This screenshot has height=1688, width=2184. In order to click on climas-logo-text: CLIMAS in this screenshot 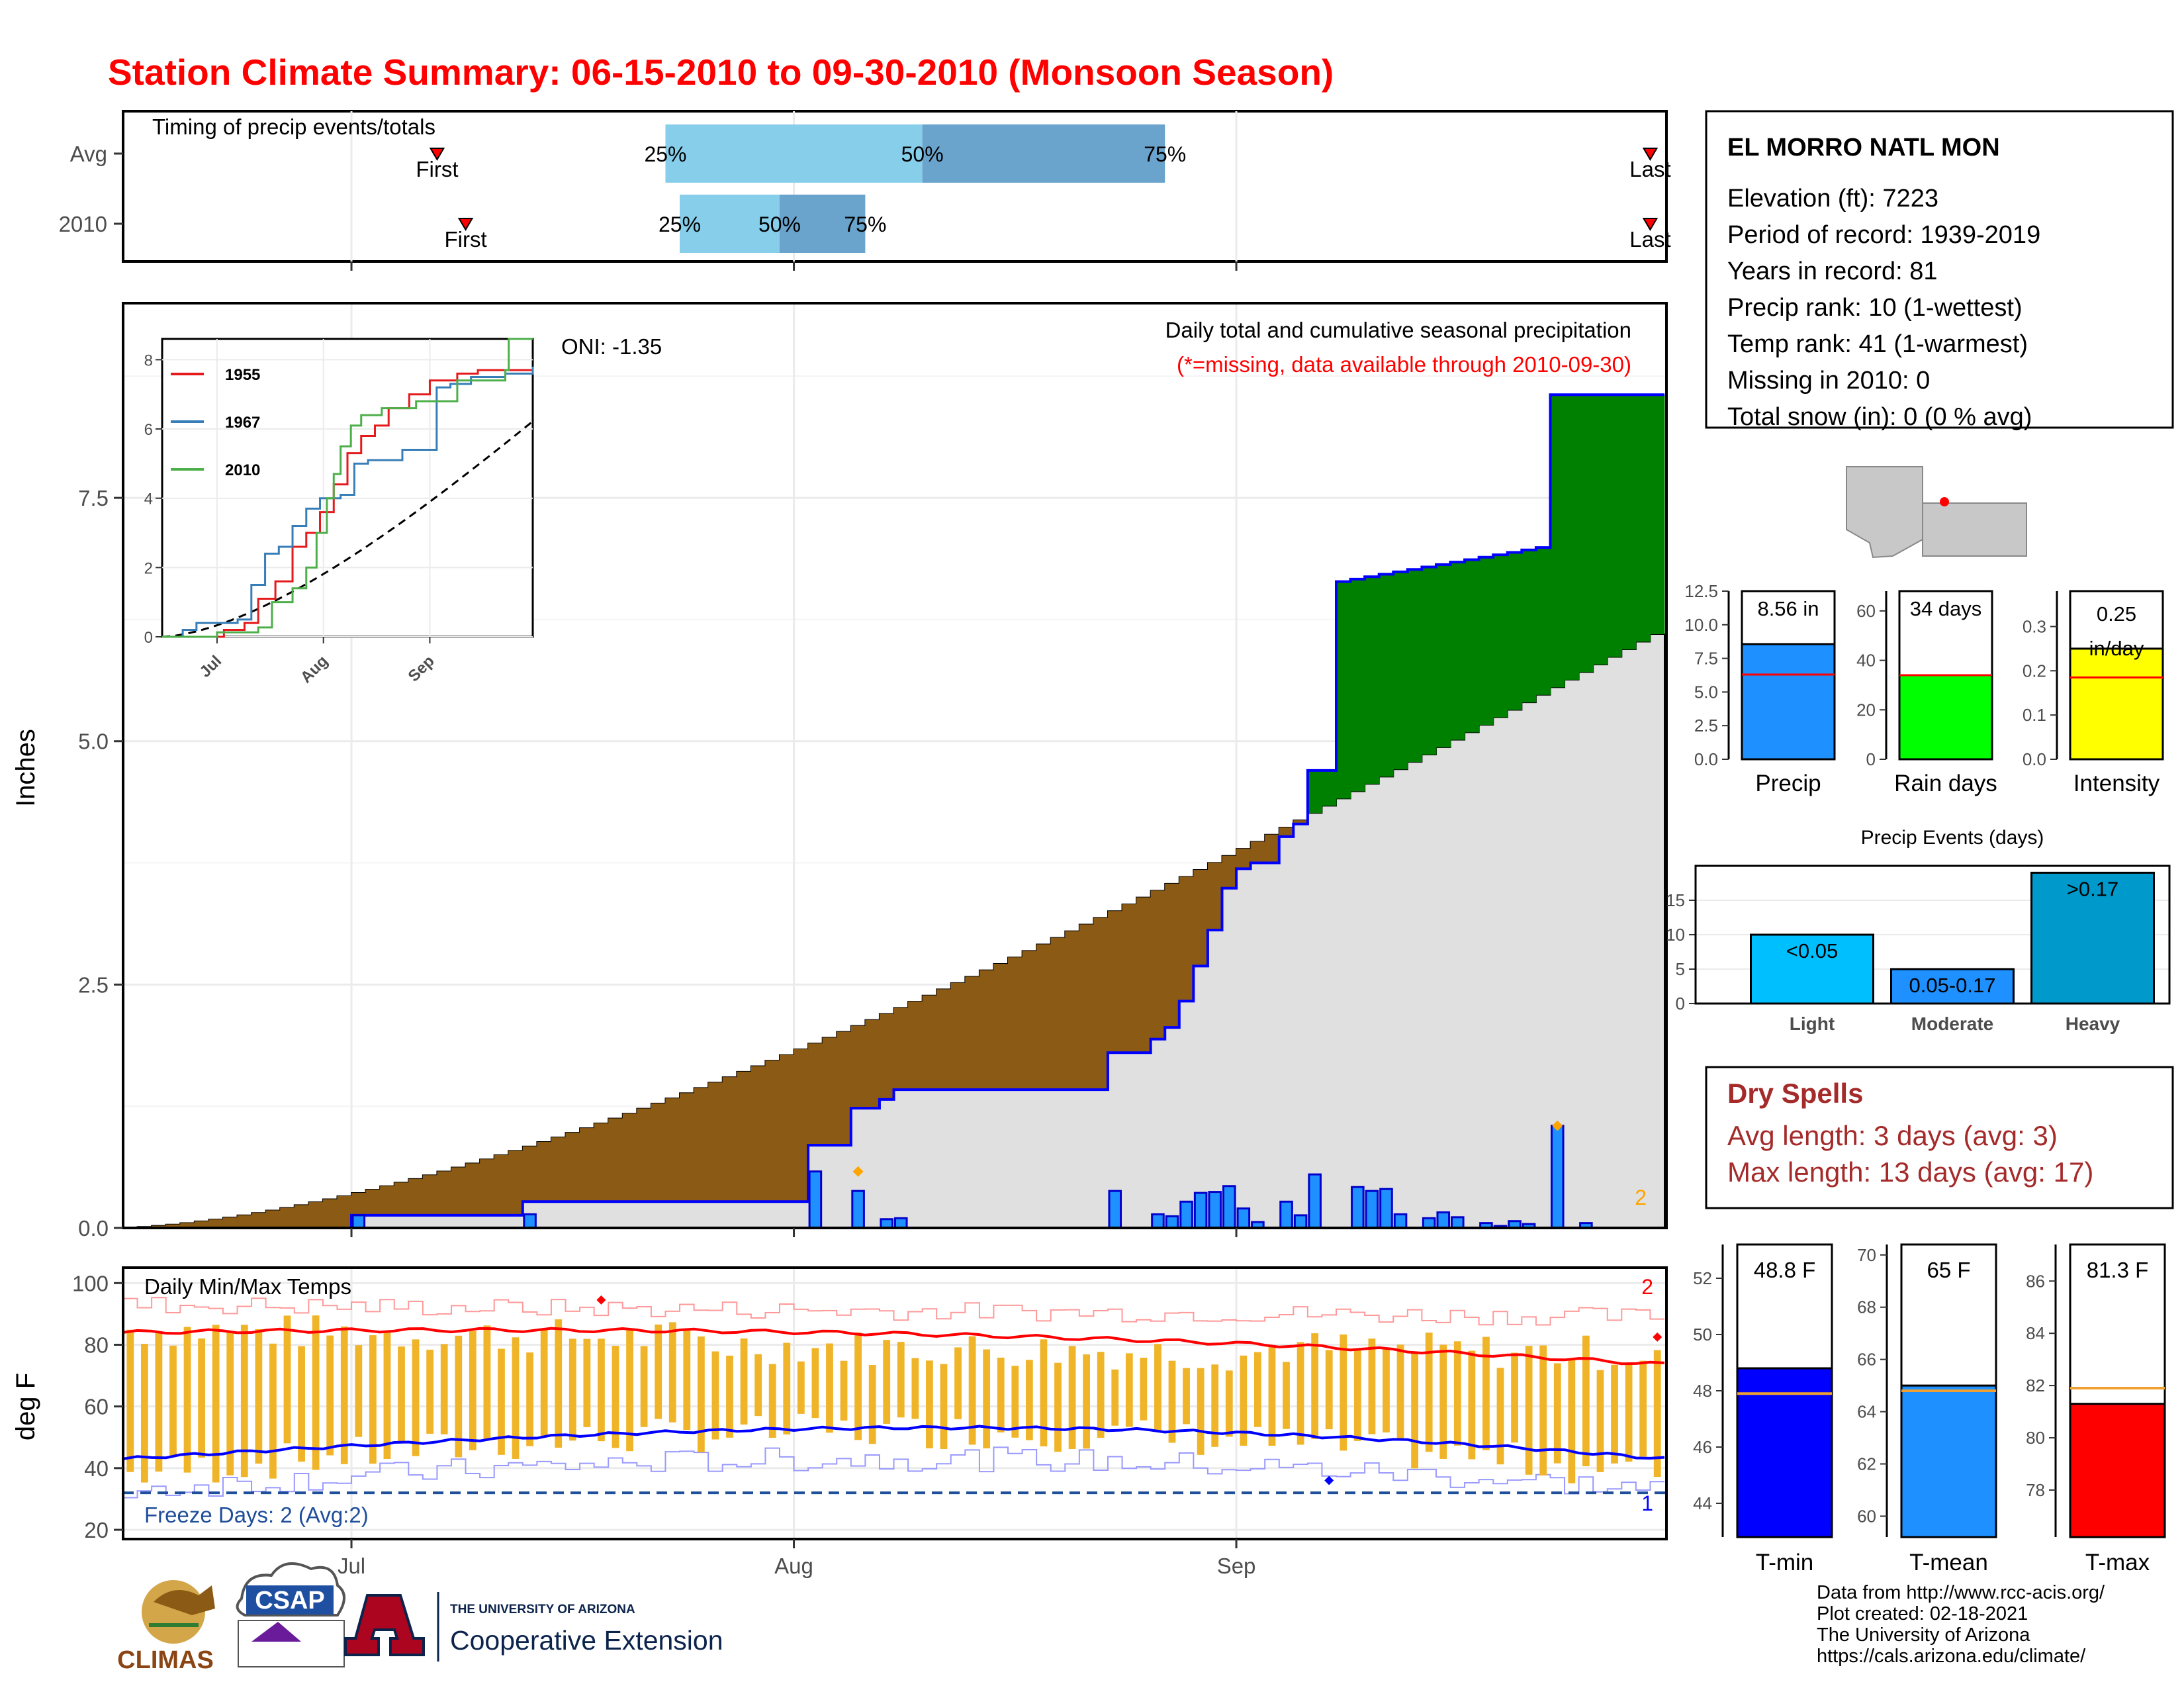, I will do `click(165, 1660)`.